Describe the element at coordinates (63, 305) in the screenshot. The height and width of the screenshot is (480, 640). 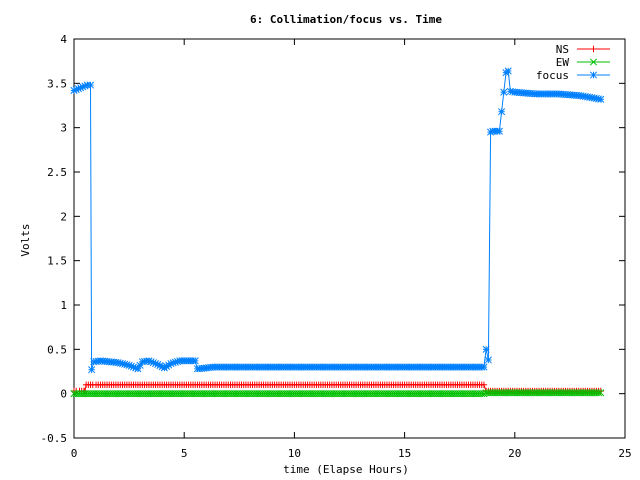
I see `y-tick-label: 1` at that location.